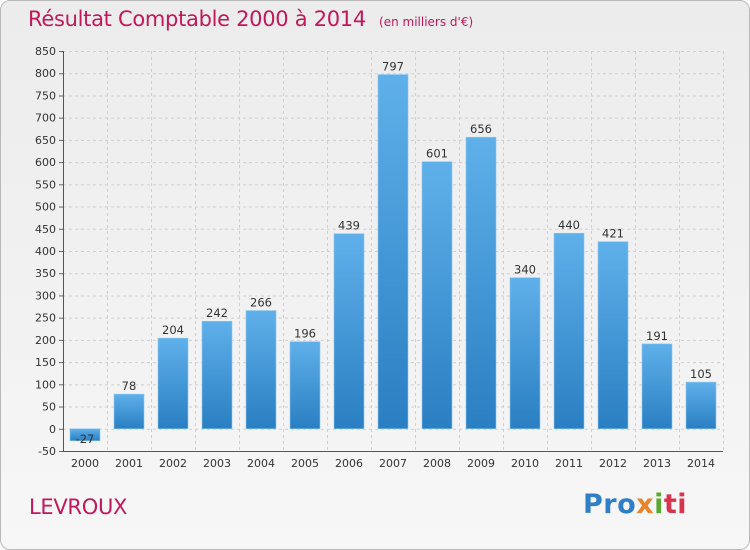  What do you see at coordinates (305, 463) in the screenshot?
I see `x-tick-label: 2005` at bounding box center [305, 463].